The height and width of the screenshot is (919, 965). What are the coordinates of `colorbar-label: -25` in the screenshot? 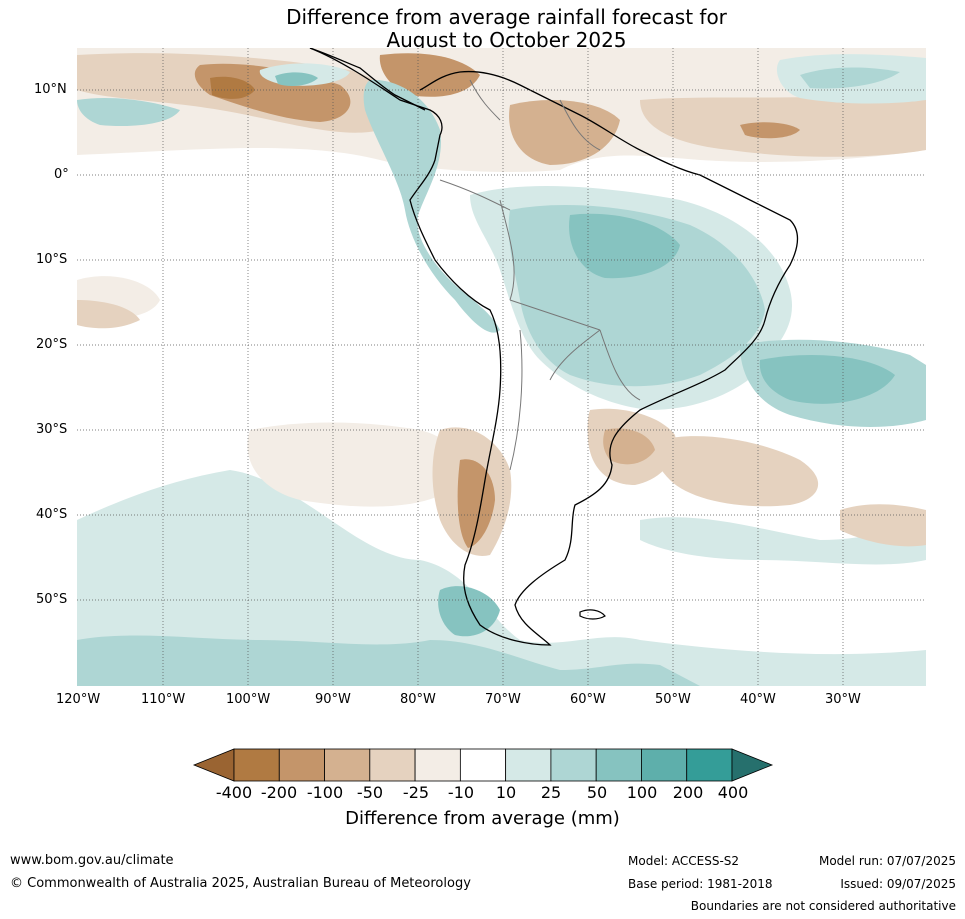 It's located at (416, 792).